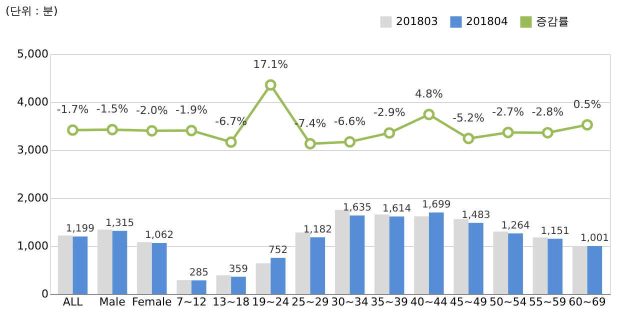 The height and width of the screenshot is (336, 630). What do you see at coordinates (476, 215) in the screenshot?
I see `data-label: 1,483` at bounding box center [476, 215].